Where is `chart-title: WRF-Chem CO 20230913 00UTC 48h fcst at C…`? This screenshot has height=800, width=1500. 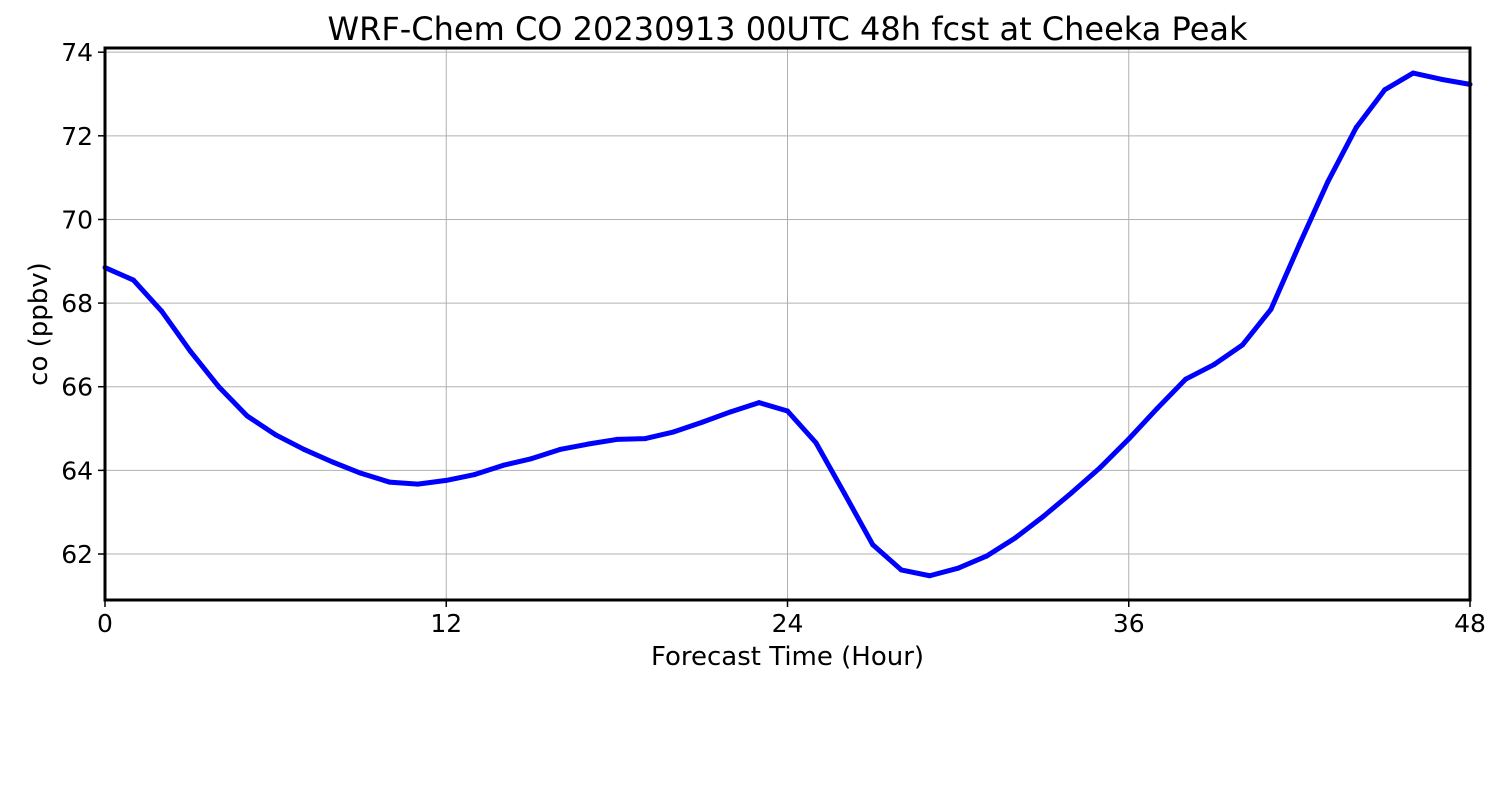 chart-title: WRF-Chem CO 20230913 00UTC 48h fcst at C… is located at coordinates (787, 29).